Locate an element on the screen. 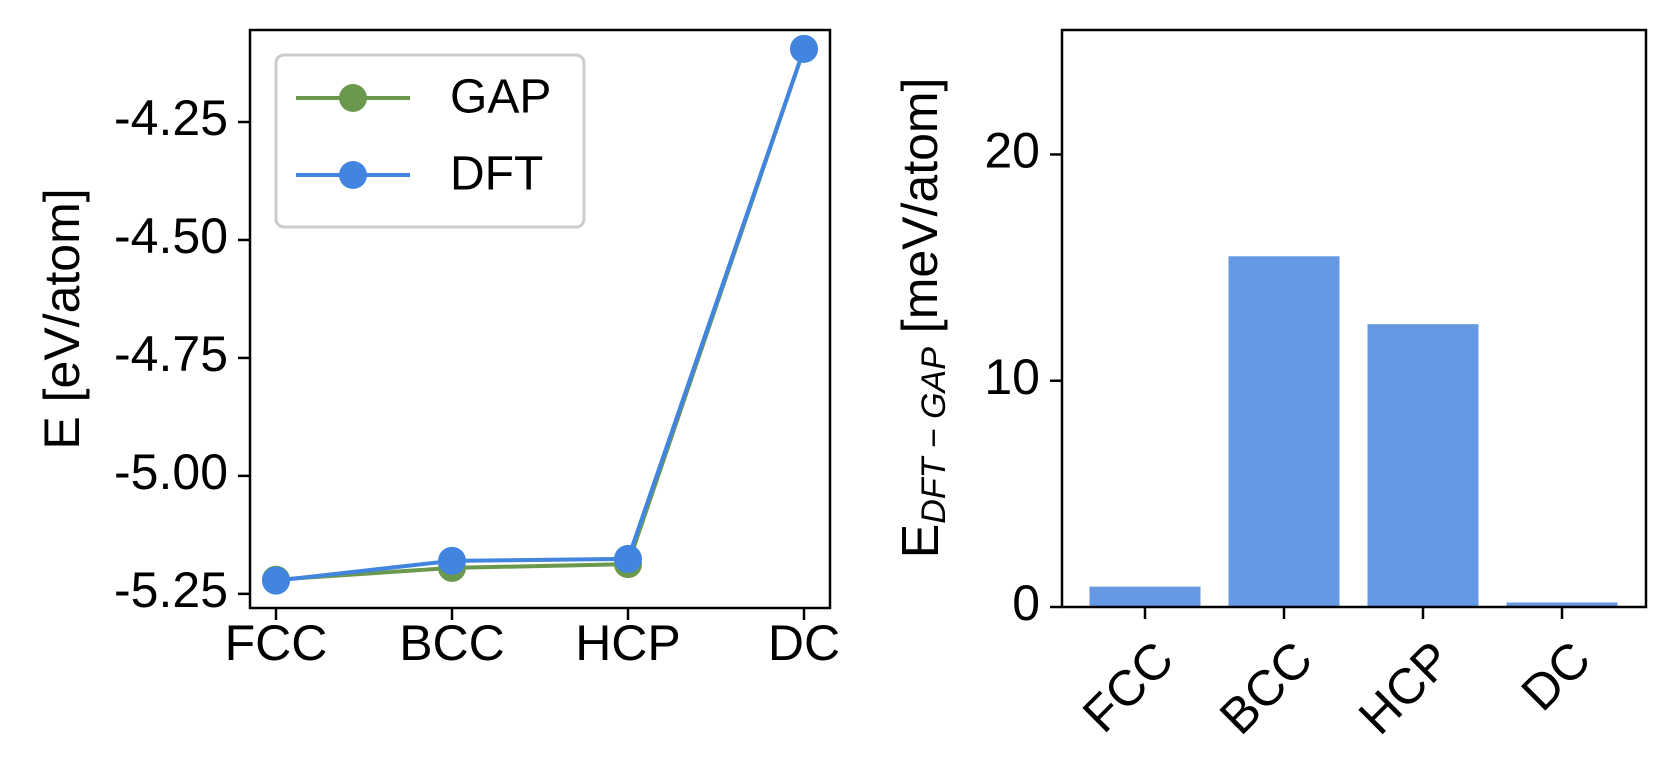 This screenshot has height=782, width=1674. left-y-axis-label: E [eV/atom] is located at coordinates (62, 318).